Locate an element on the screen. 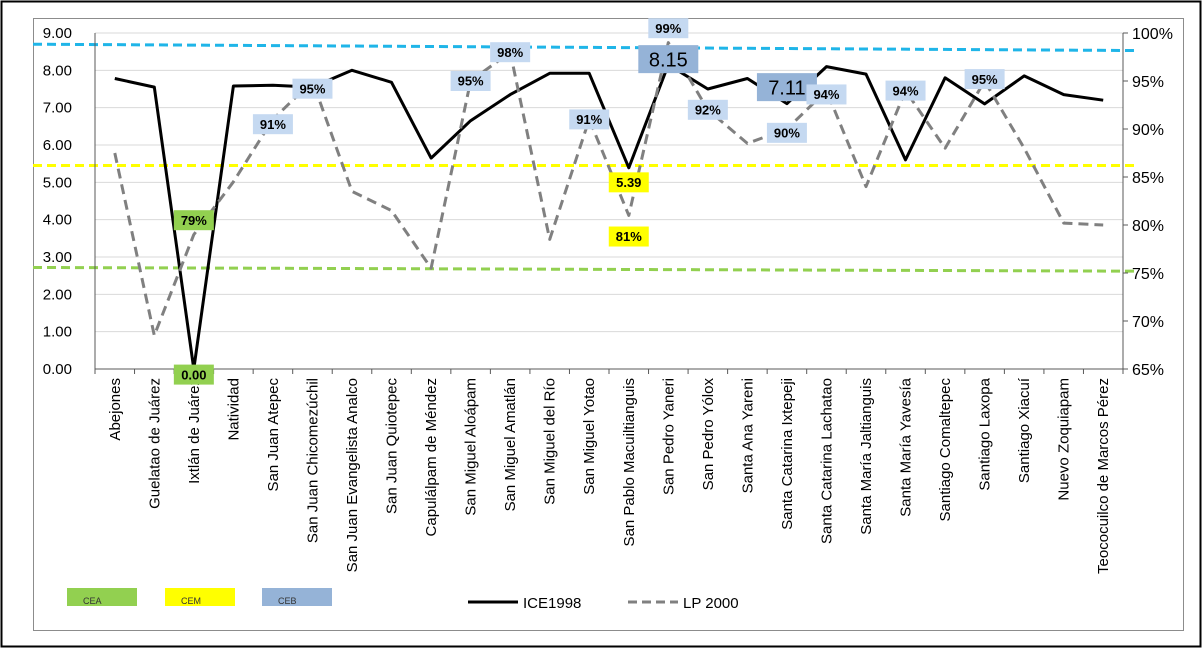 The height and width of the screenshot is (653, 1202). left-axis-tick-label: 6.00 is located at coordinates (57, 145).